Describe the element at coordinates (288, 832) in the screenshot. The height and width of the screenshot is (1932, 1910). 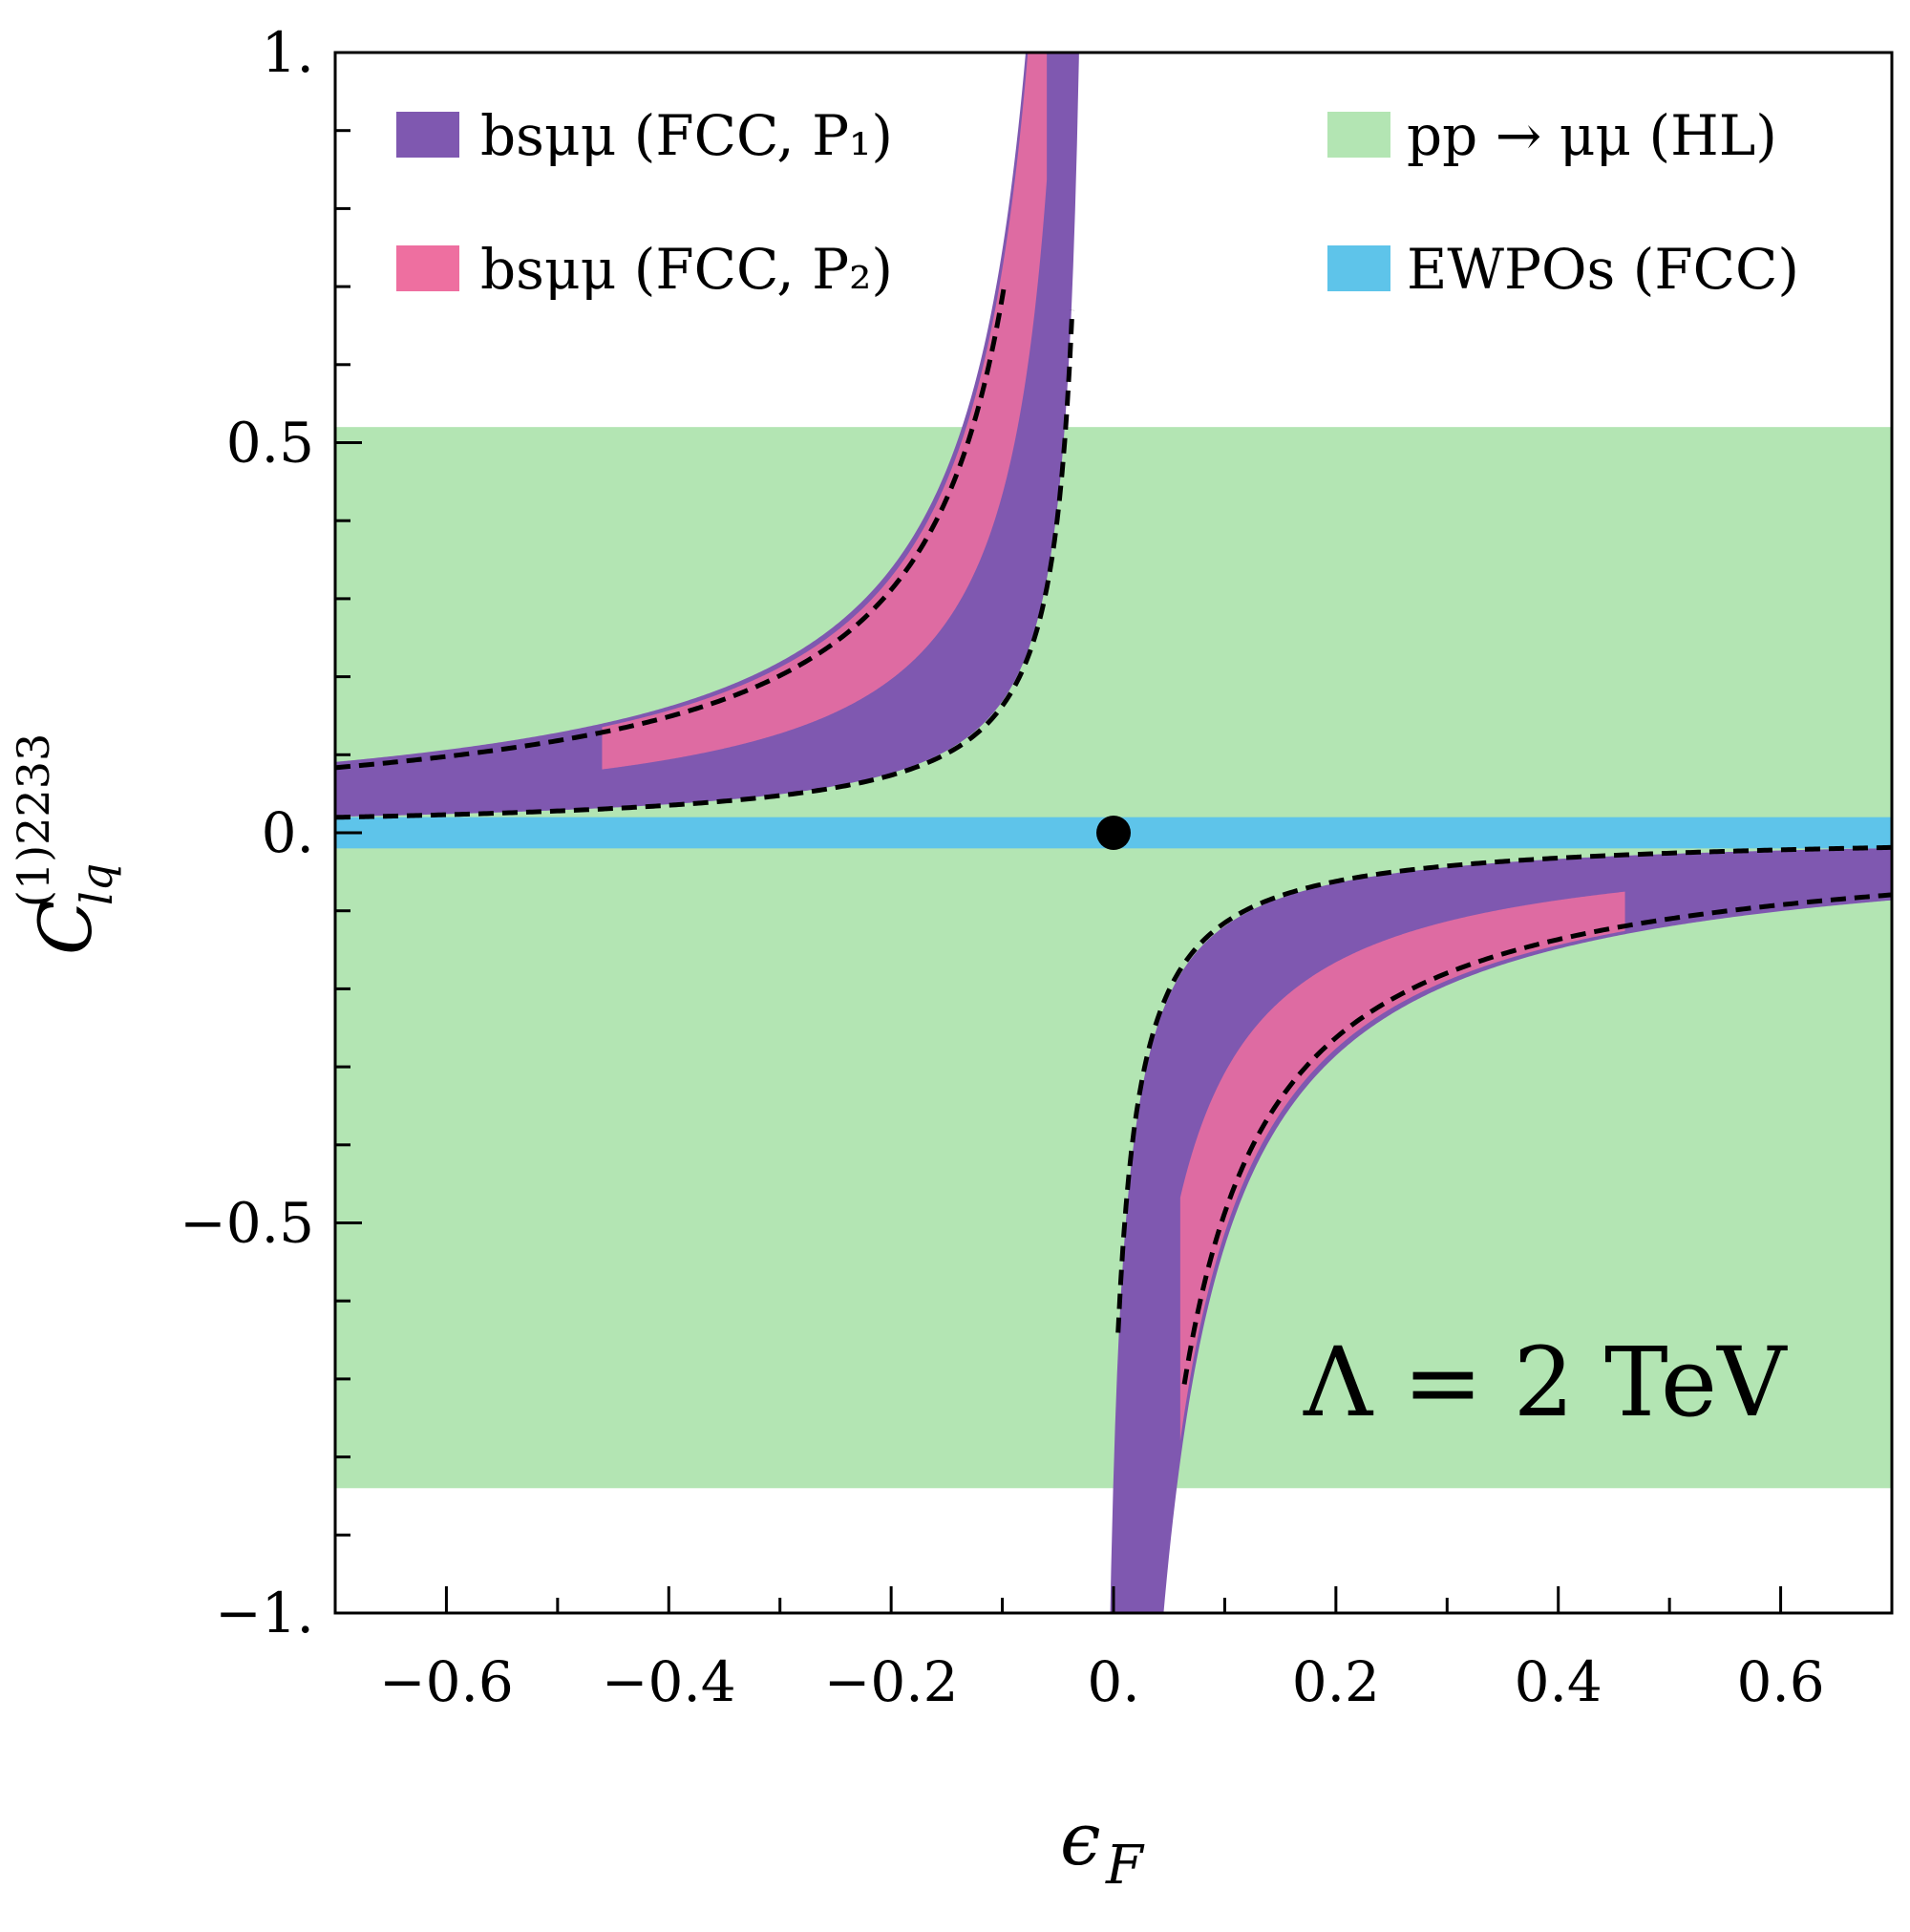
I see `y-tick-label: 0.` at that location.